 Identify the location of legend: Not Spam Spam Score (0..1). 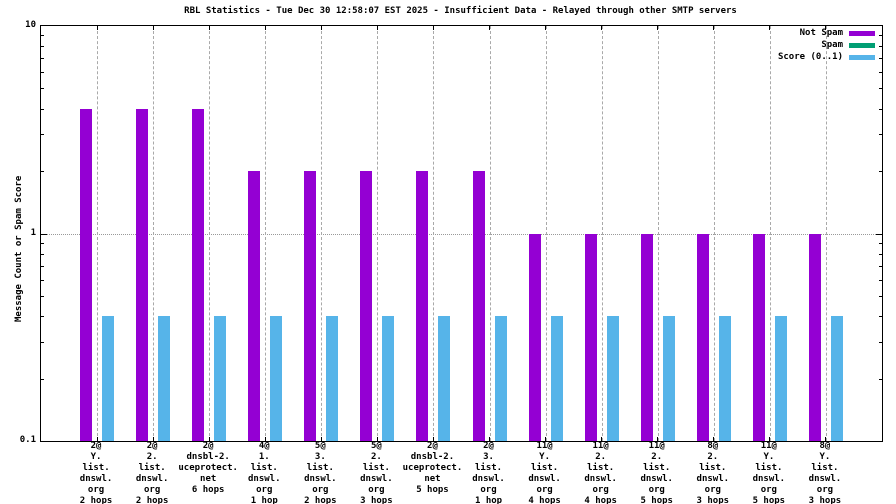
(826, 45).